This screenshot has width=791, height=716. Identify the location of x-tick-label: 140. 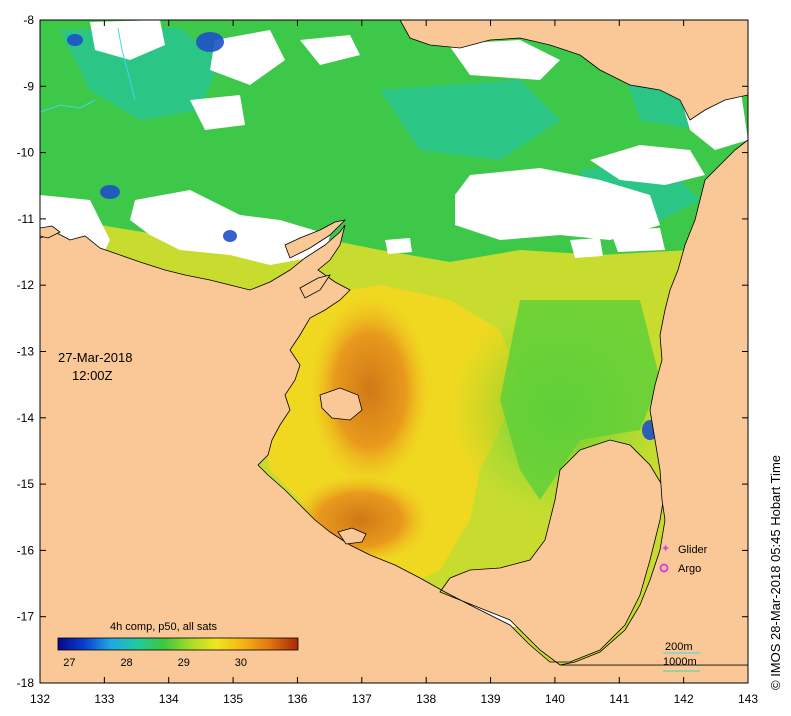
(555, 699).